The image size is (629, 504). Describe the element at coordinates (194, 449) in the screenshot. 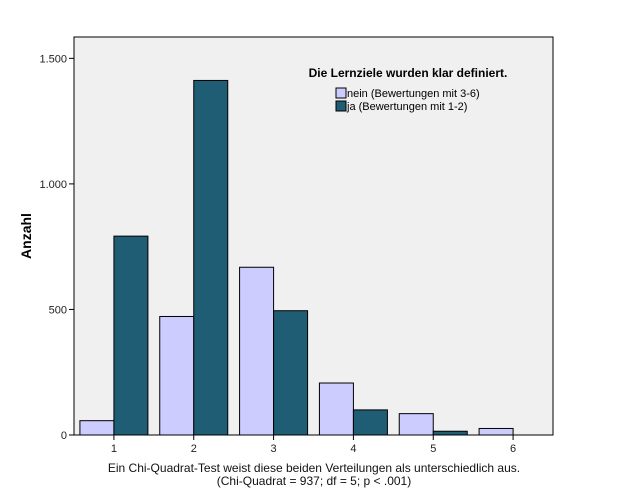

I see `x-tick-label: 2` at that location.